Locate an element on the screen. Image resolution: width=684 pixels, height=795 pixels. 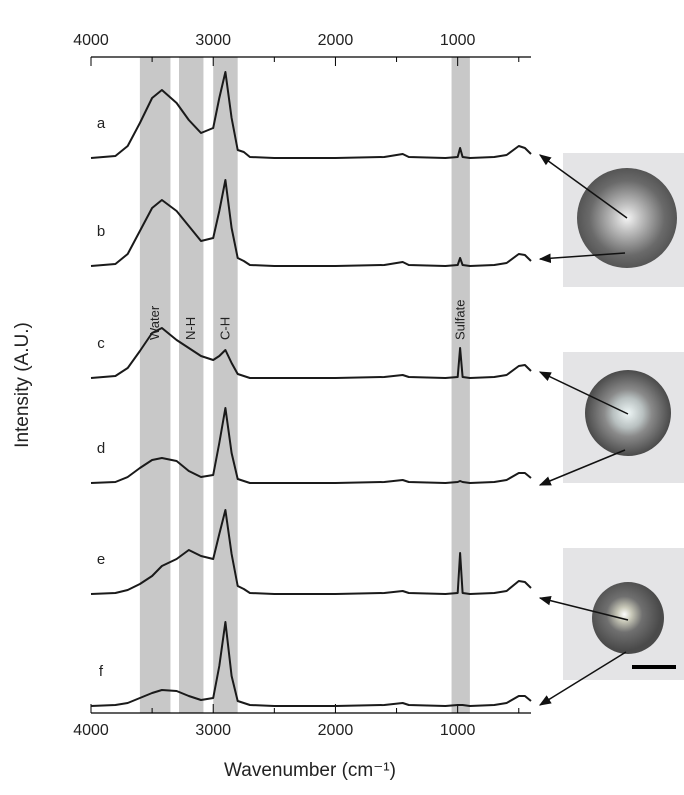
series-label: e is located at coordinates (101, 559).